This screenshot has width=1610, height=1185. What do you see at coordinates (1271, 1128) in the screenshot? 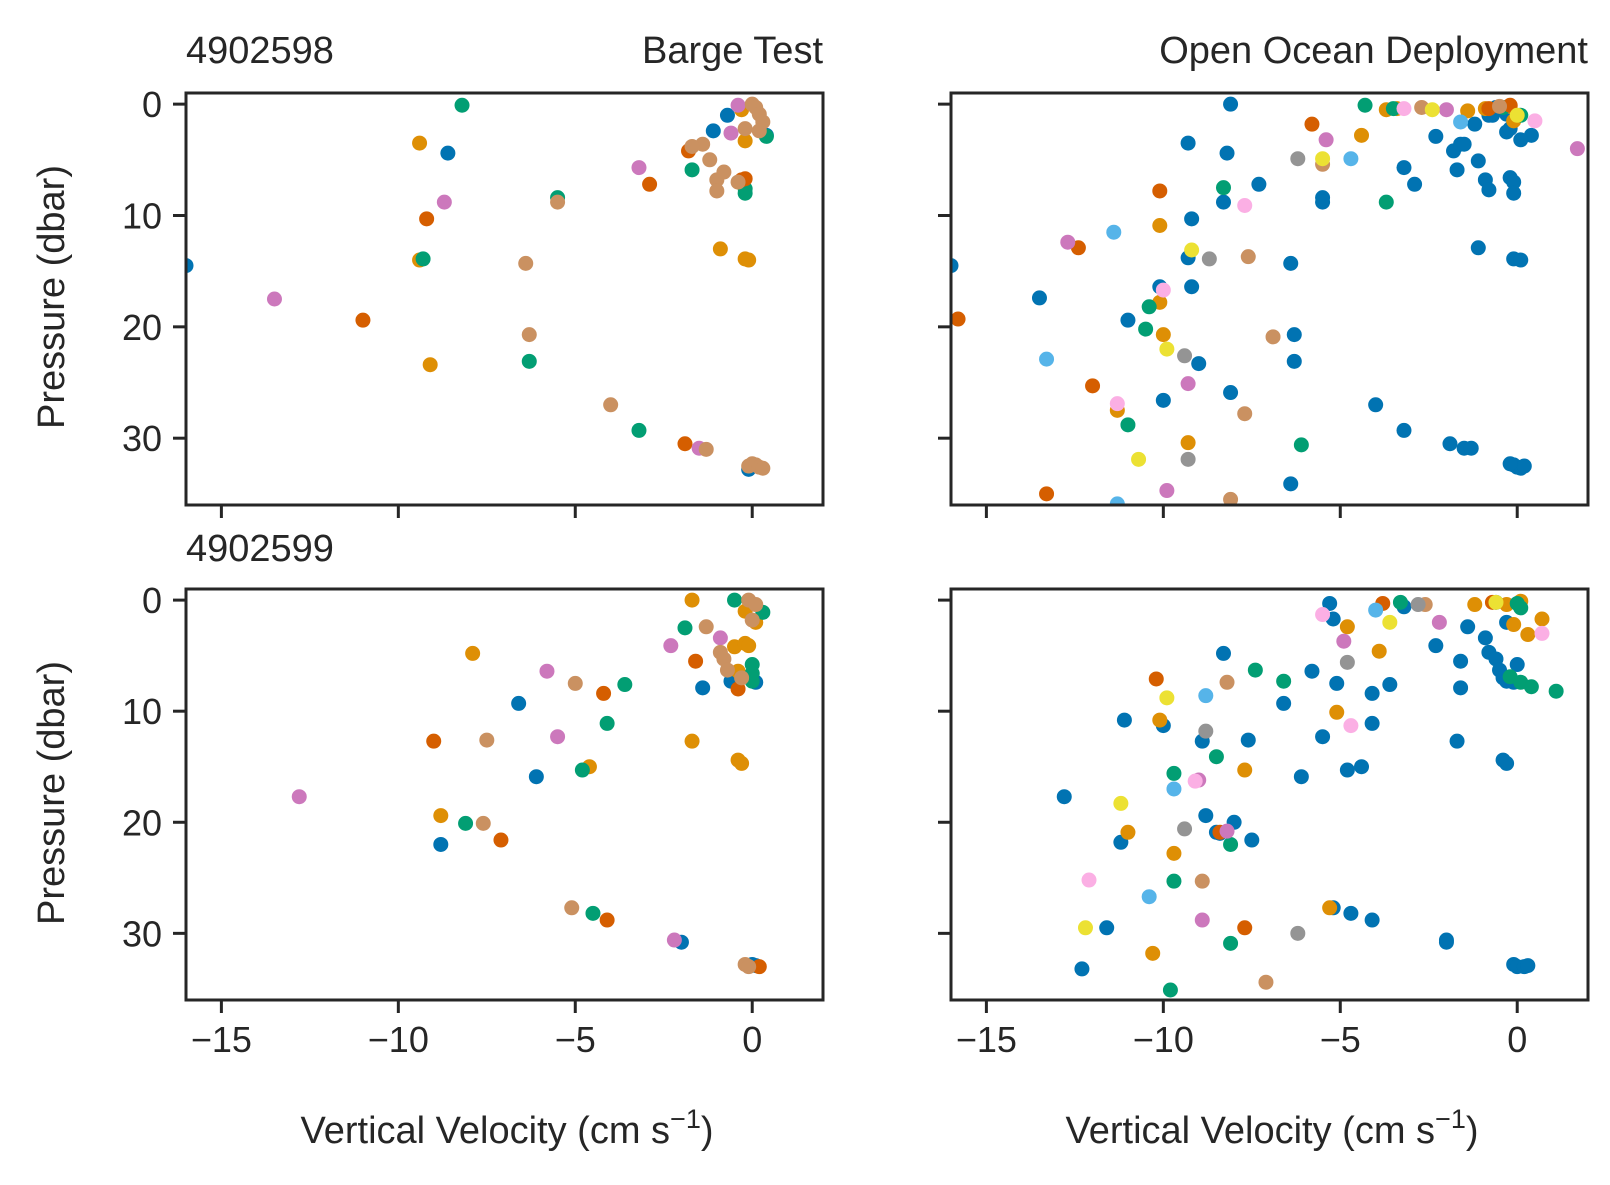
I see `x-axis-label-right: Vertical Velocity (cm s−1)` at bounding box center [1271, 1128].